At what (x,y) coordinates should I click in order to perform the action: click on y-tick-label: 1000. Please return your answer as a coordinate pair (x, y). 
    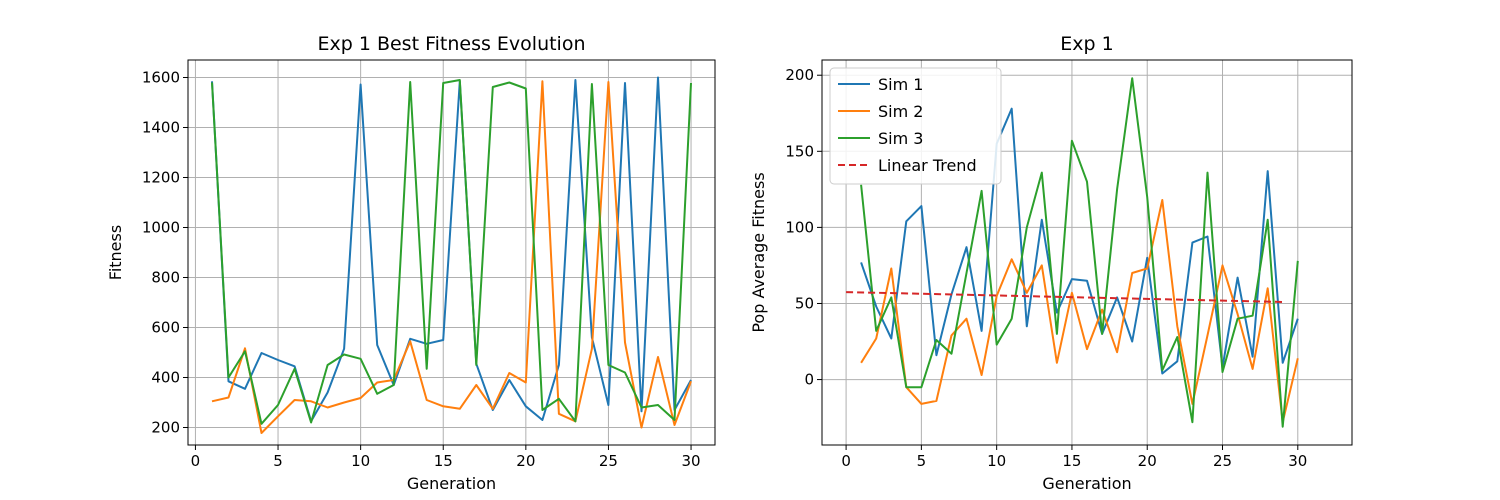
    Looking at the image, I should click on (161, 228).